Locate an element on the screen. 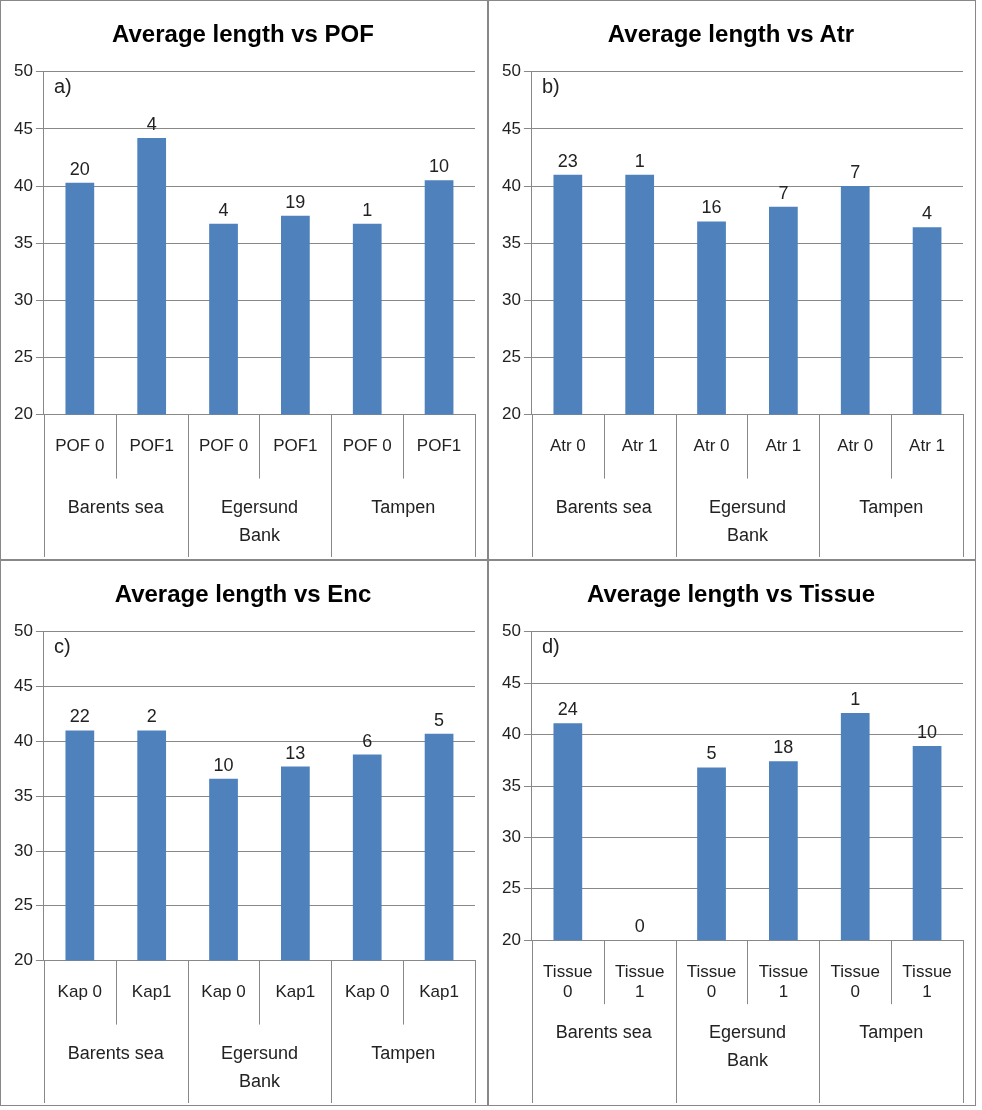 The image size is (982, 1110). annotation: 13 is located at coordinates (295, 752).